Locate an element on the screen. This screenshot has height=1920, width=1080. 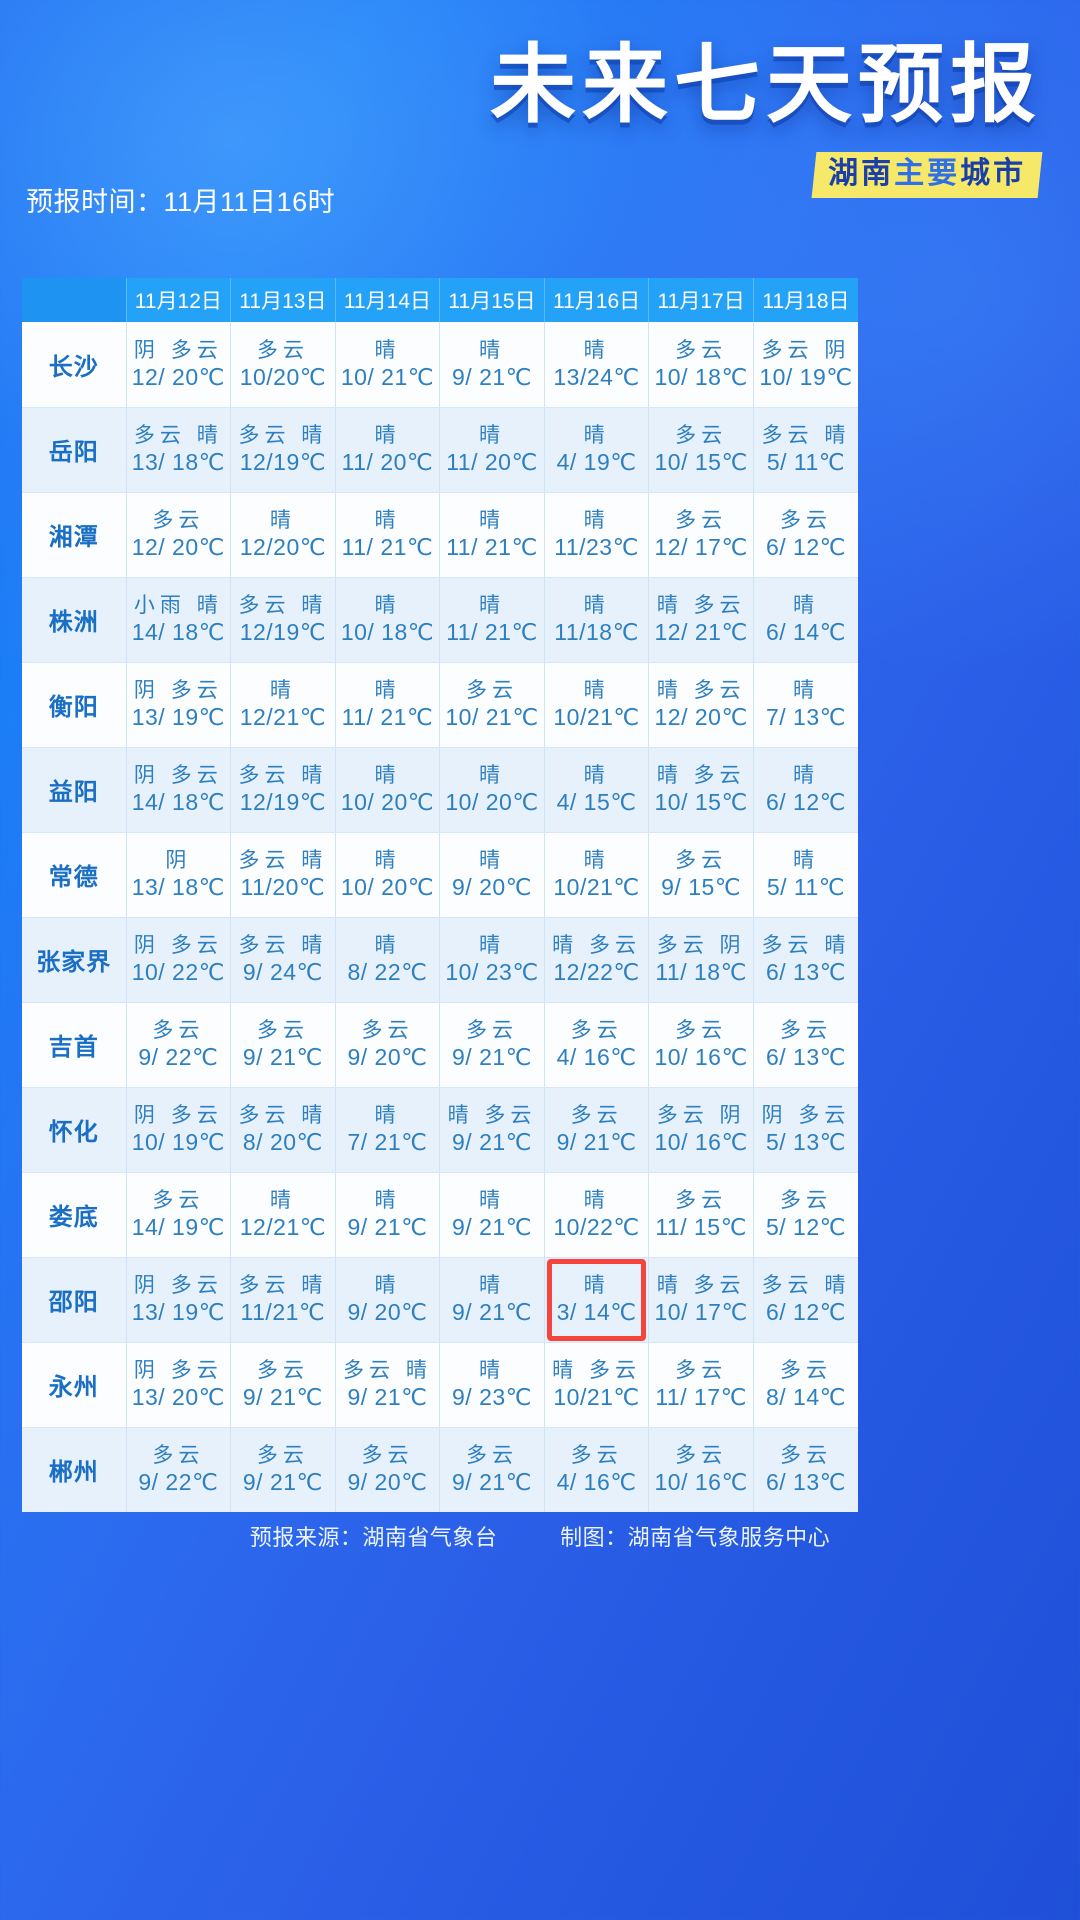
forecast-cell: 多云 11/ 17℃ is located at coordinates (701, 1385).